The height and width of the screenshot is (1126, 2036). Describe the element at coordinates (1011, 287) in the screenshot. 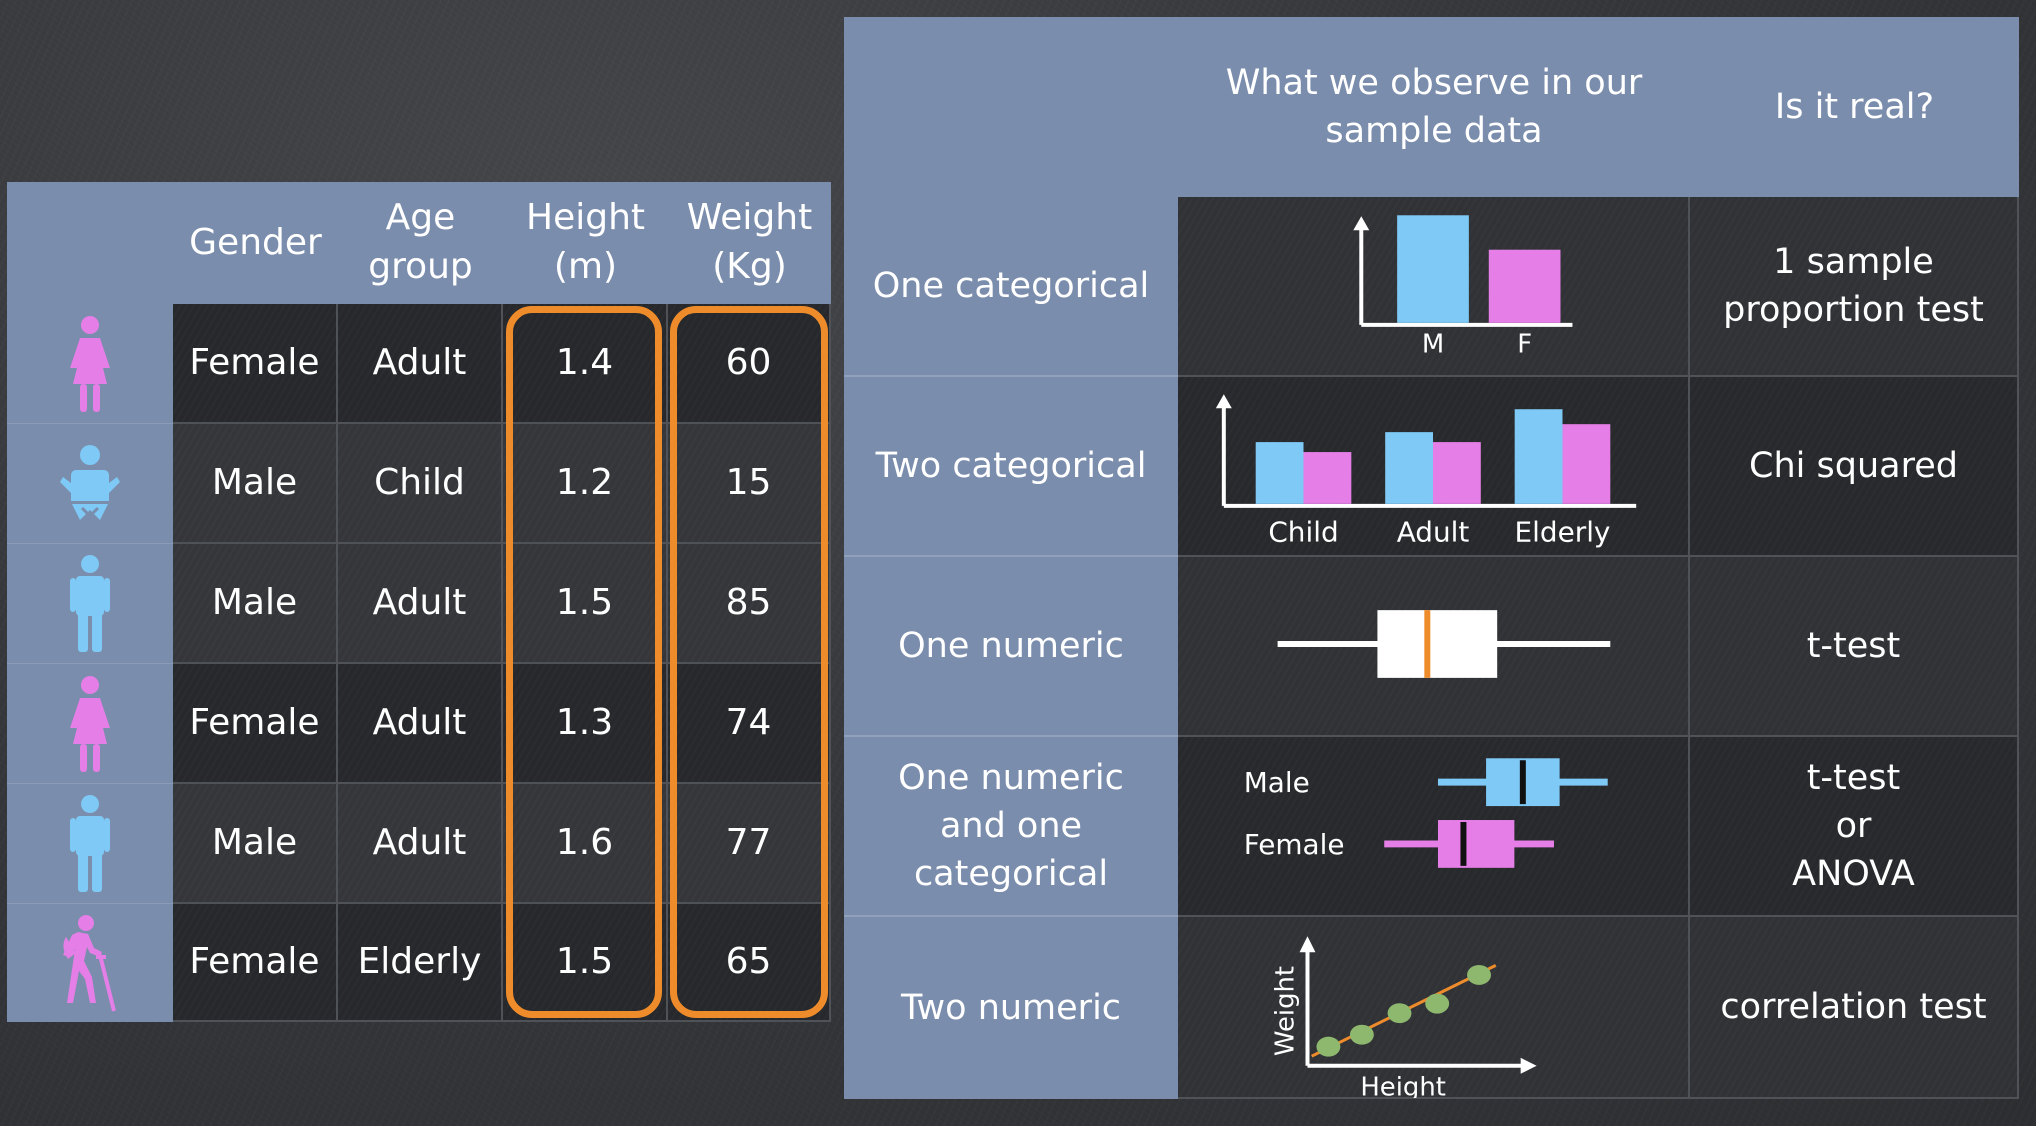

I see `row-label-one-categorical: One categorical` at that location.